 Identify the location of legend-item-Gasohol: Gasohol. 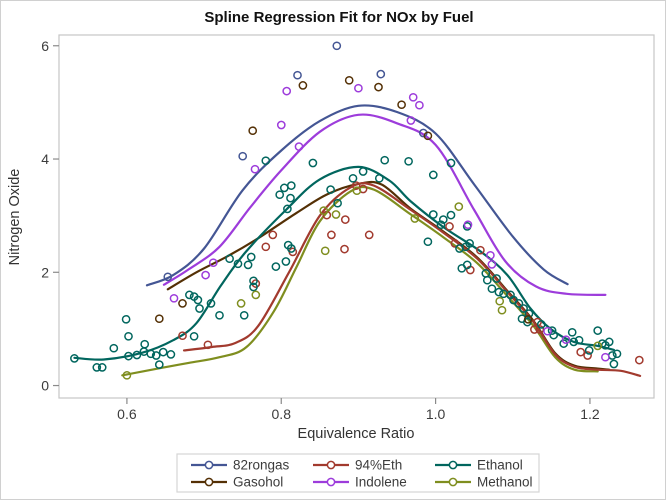
(237, 482).